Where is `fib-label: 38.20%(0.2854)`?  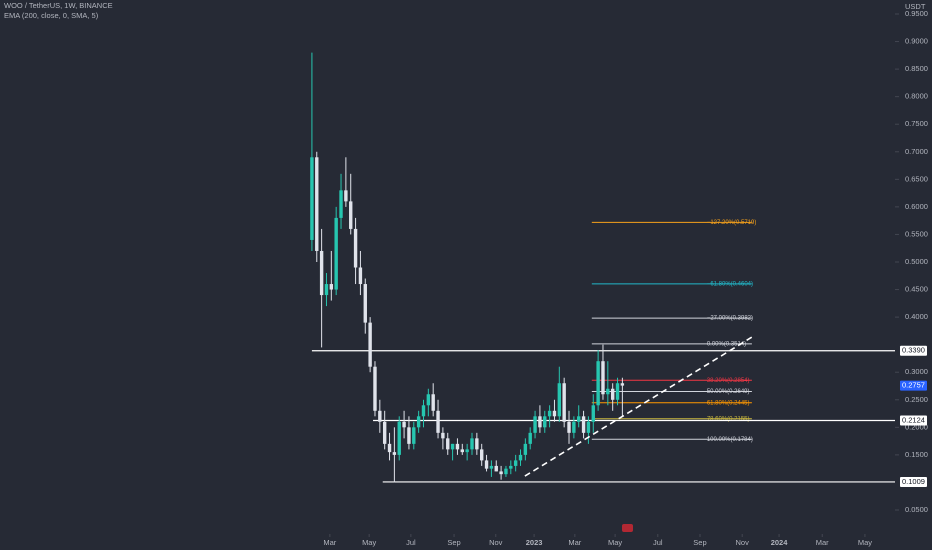
fib-label: 38.20%(0.2854) is located at coordinates (728, 381).